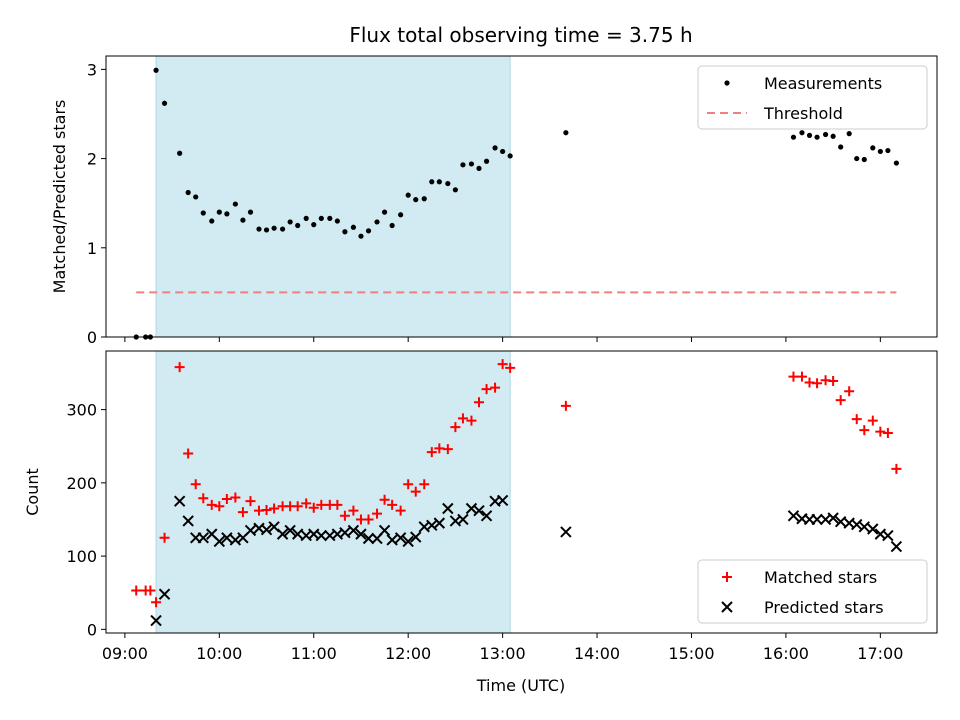 Image resolution: width=960 pixels, height=720 pixels. I want to click on x-tick-label: 14:00, so click(597, 653).